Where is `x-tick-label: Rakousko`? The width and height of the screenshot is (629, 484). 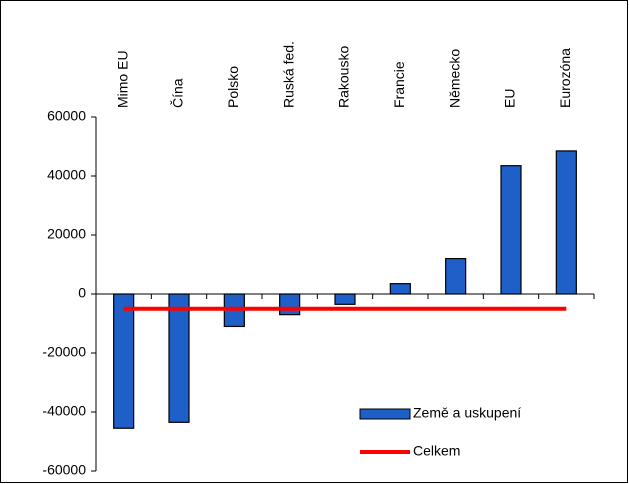
x-tick-label: Rakousko is located at coordinates (344, 77).